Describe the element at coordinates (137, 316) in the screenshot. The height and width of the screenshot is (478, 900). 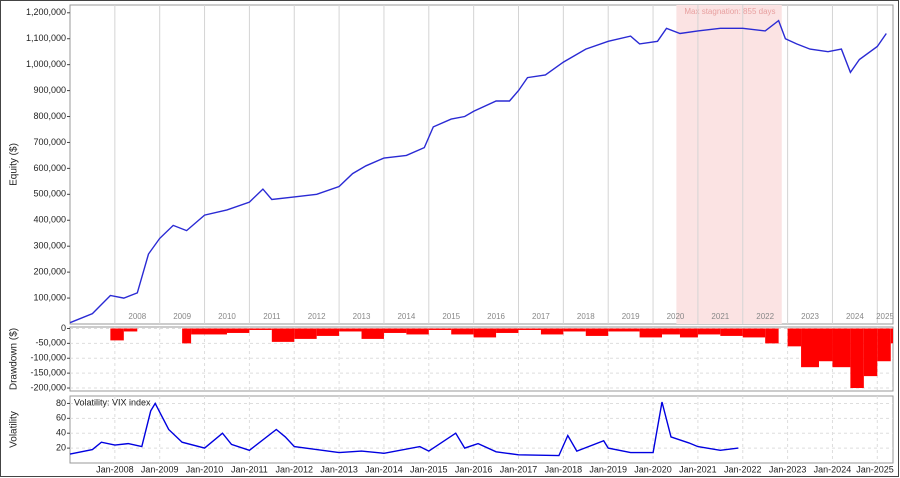
I see `period-label: 2008` at that location.